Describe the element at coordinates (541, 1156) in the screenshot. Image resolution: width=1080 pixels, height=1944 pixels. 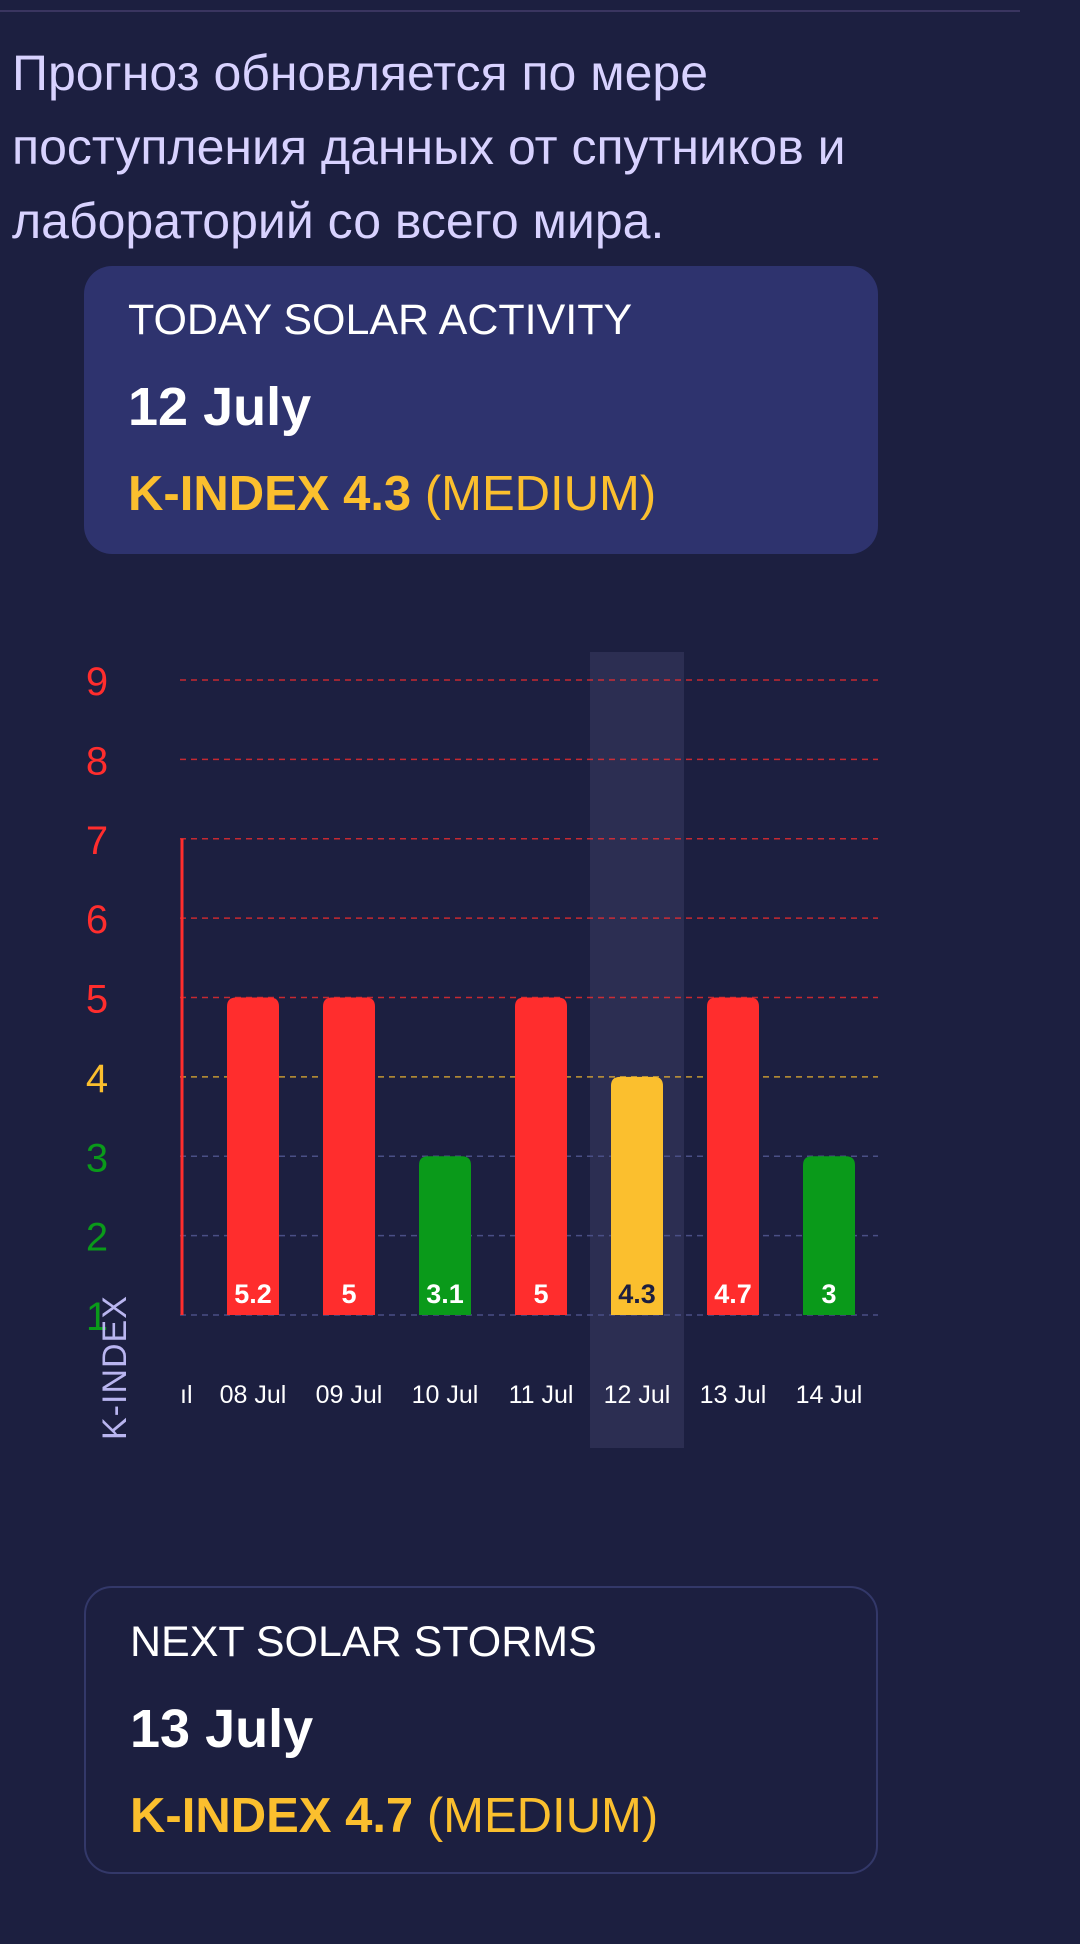
I see `bar-11-jul` at that location.